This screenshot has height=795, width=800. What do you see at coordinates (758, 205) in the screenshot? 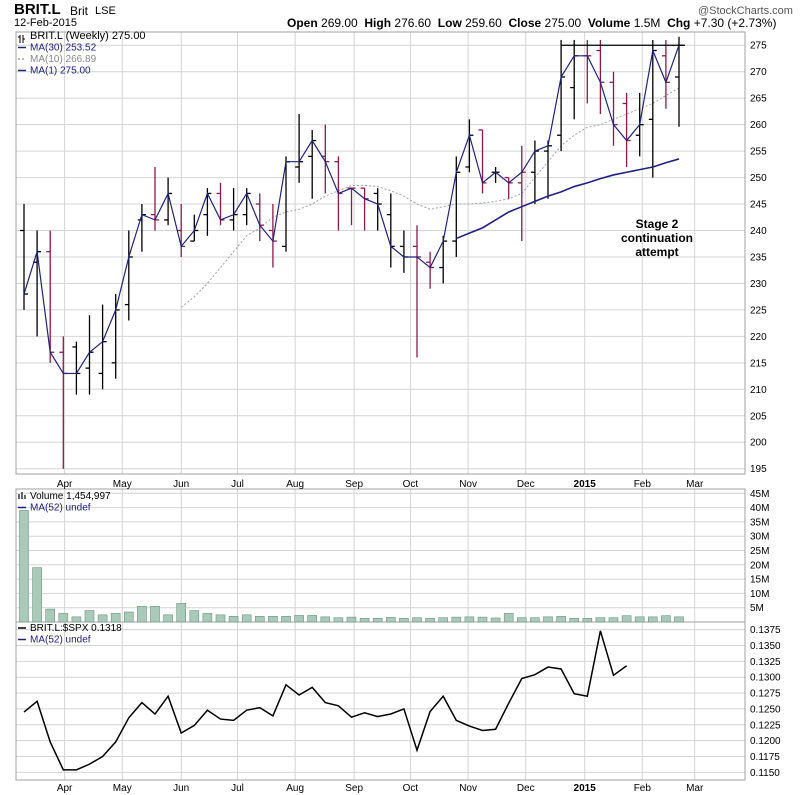
I see `price-y-tick: 245` at bounding box center [758, 205].